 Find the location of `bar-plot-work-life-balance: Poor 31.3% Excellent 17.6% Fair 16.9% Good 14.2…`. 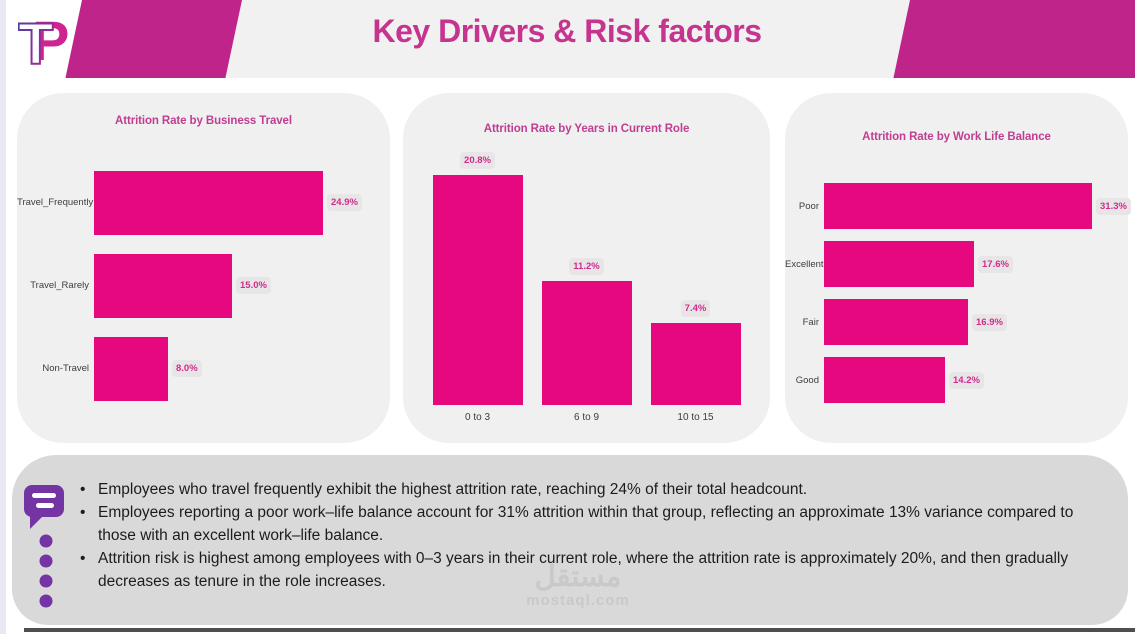

bar-plot-work-life-balance: Poor 31.3% Excellent 17.6% Fair 16.9% Good 14.2… is located at coordinates (958, 293).